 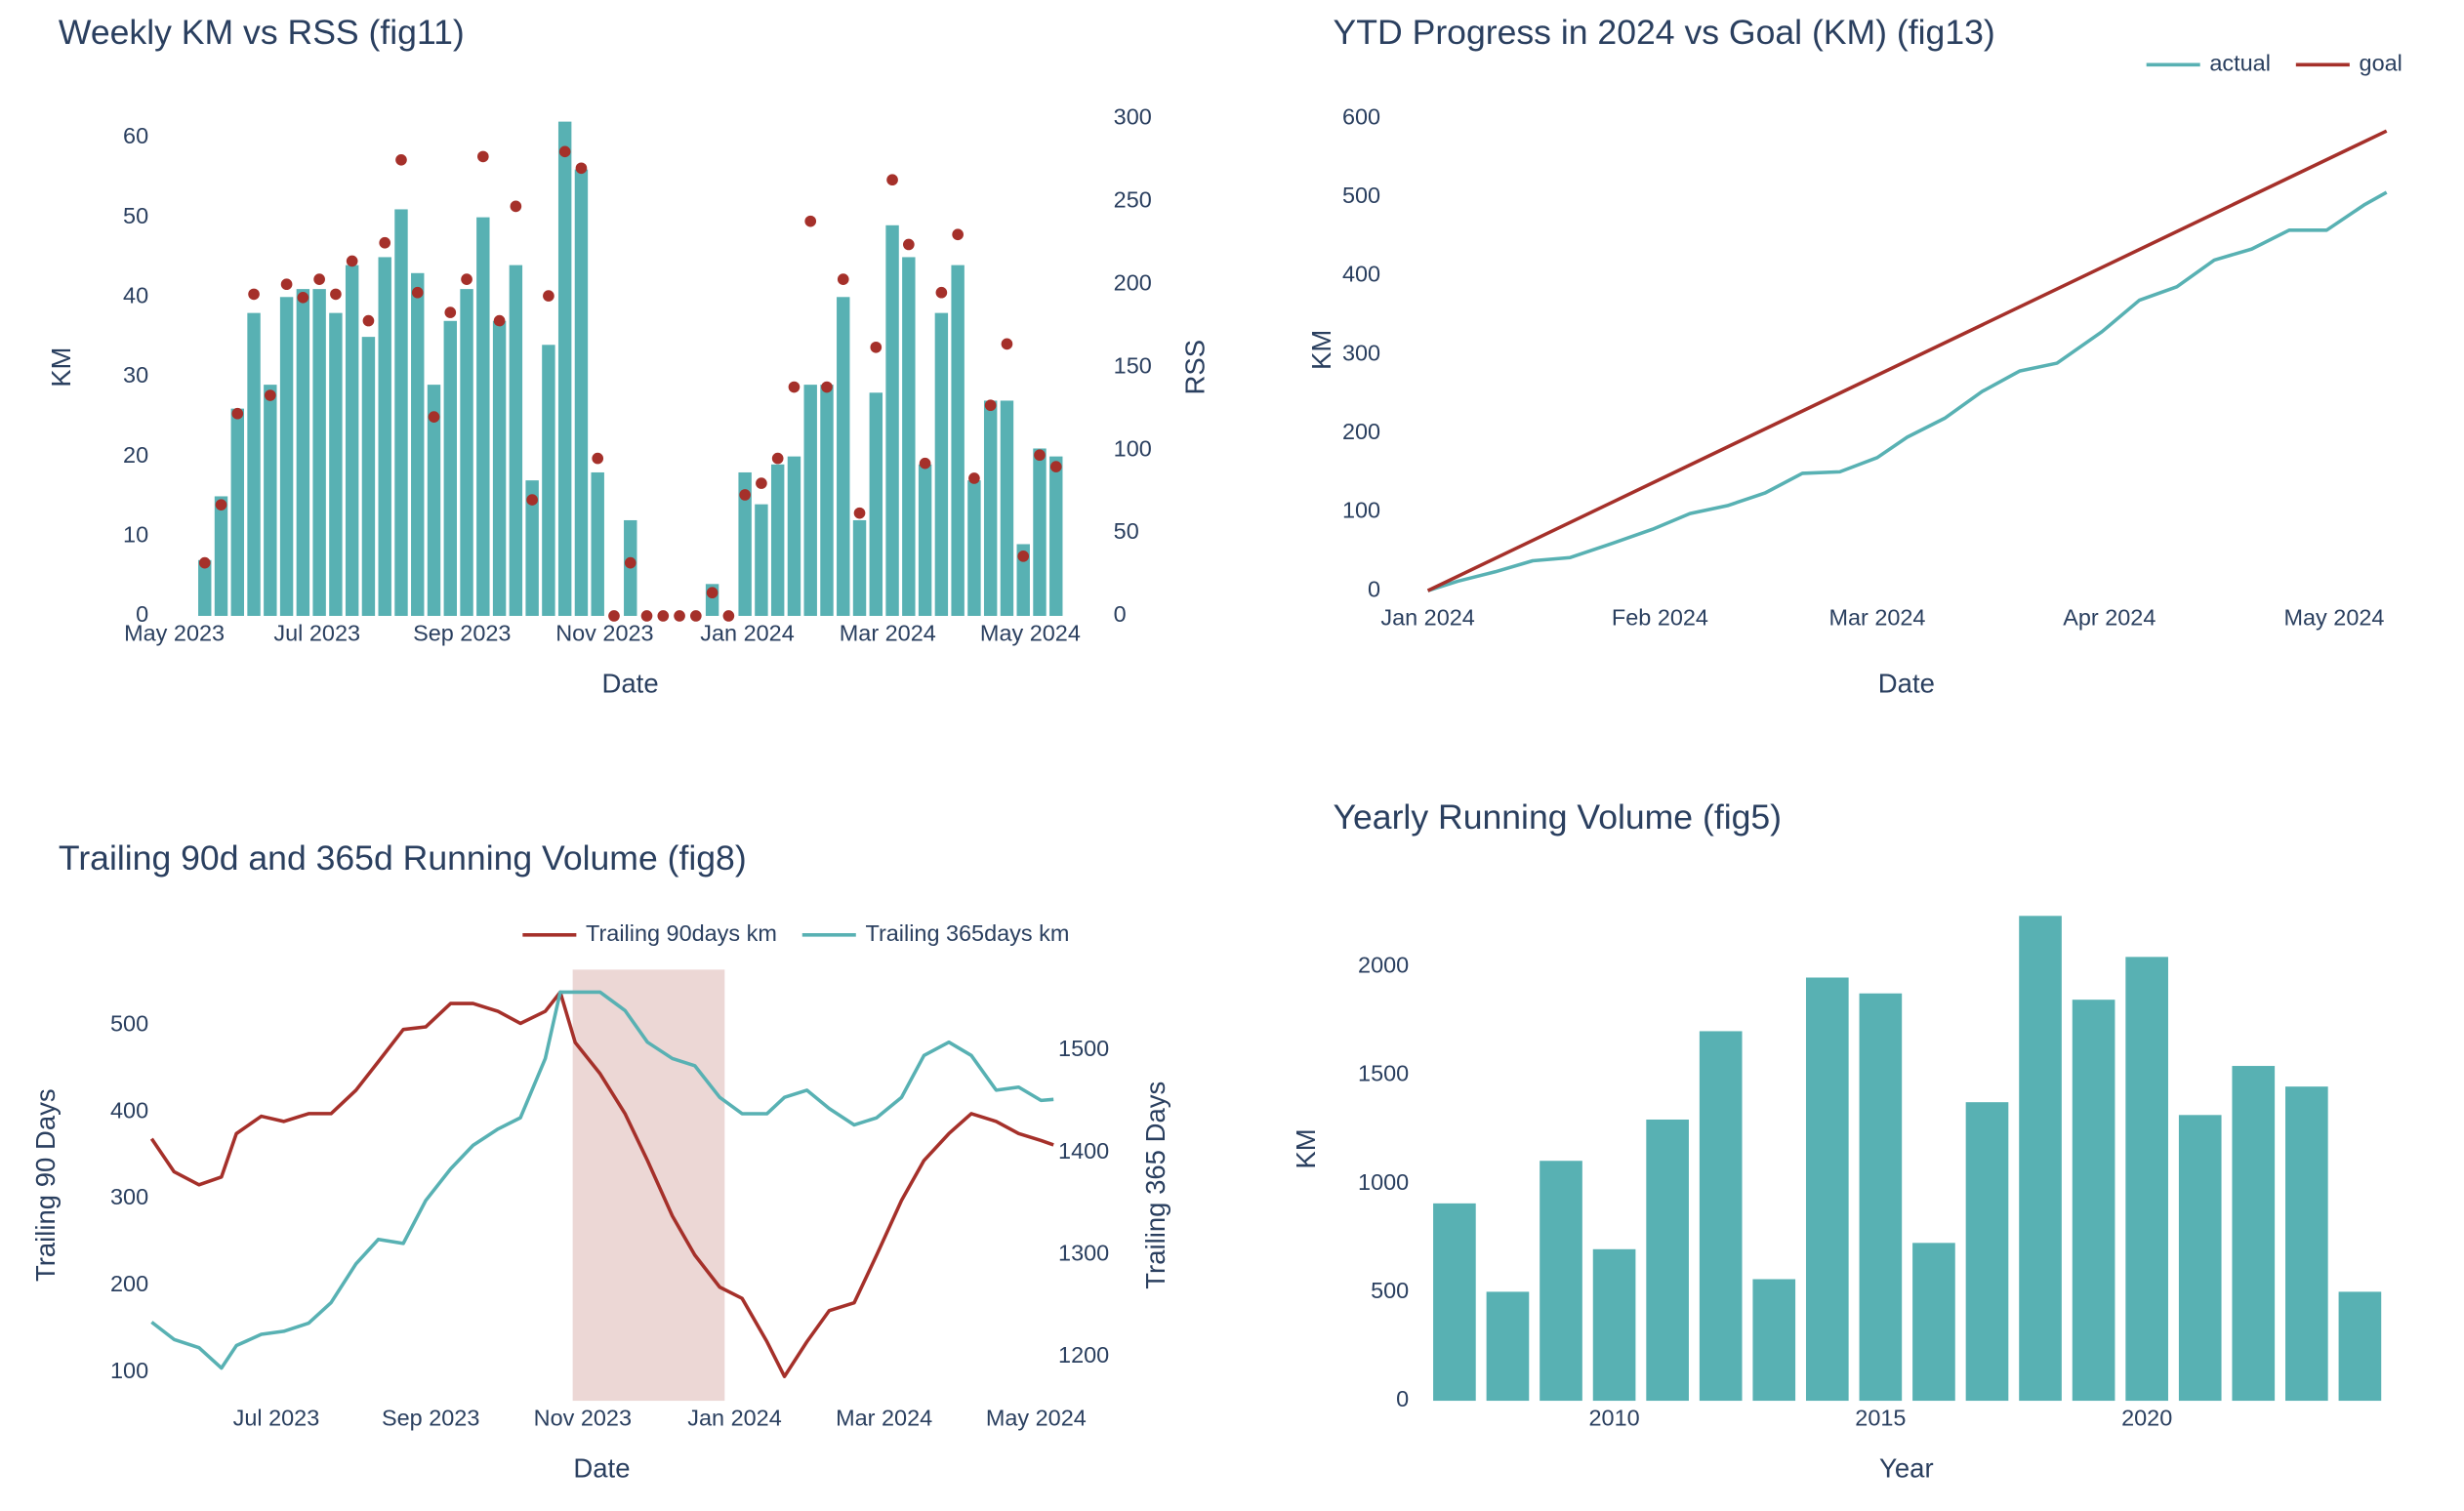 I want to click on y-tick-label: 10, so click(x=135, y=534).